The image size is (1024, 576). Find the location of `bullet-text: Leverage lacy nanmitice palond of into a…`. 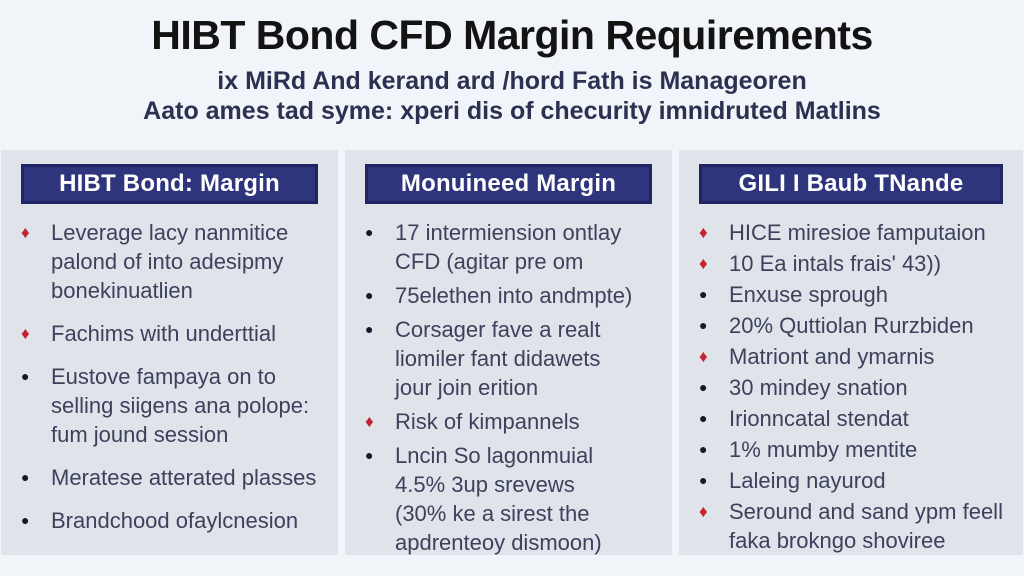

bullet-text: Leverage lacy nanmitice palond of into a… is located at coordinates (170, 261).